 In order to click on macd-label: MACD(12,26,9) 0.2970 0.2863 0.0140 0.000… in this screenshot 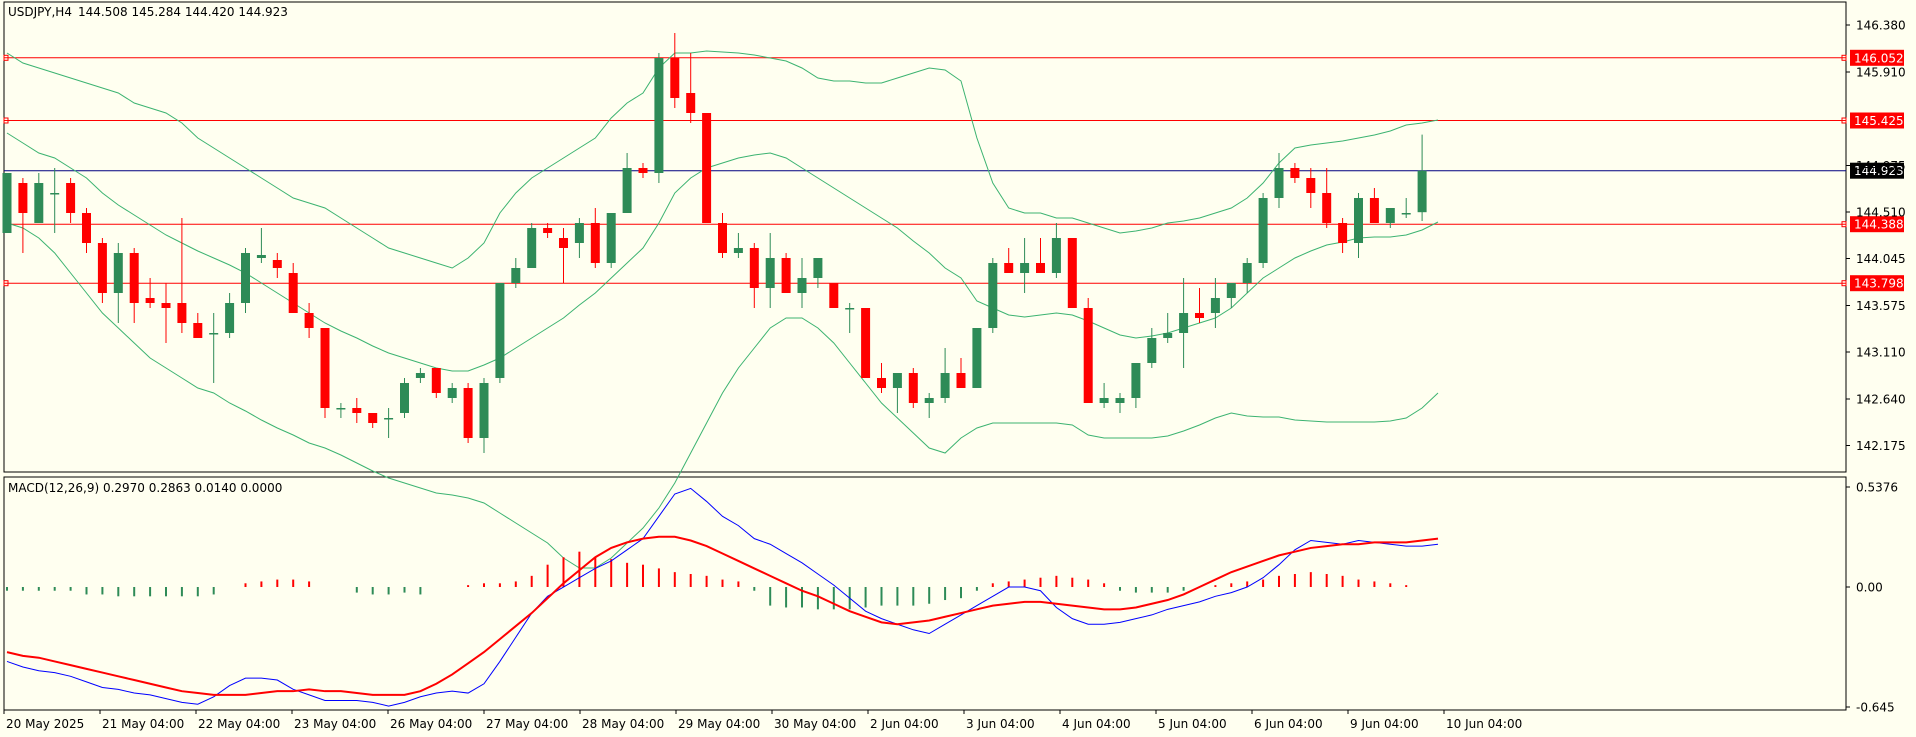, I will do `click(145, 488)`.